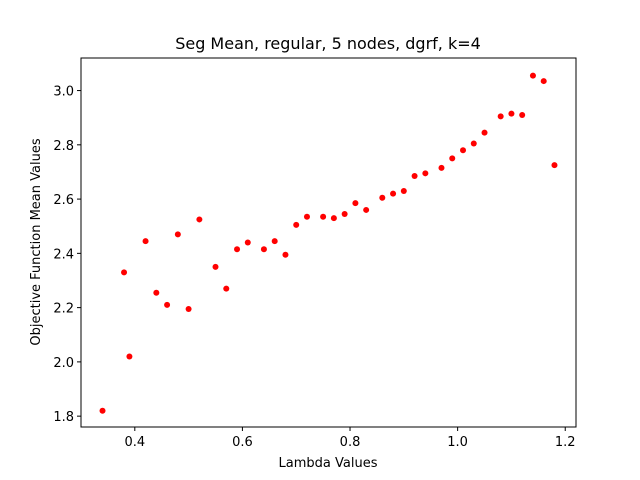  What do you see at coordinates (63, 254) in the screenshot?
I see `y-tick-label: 2.4` at bounding box center [63, 254].